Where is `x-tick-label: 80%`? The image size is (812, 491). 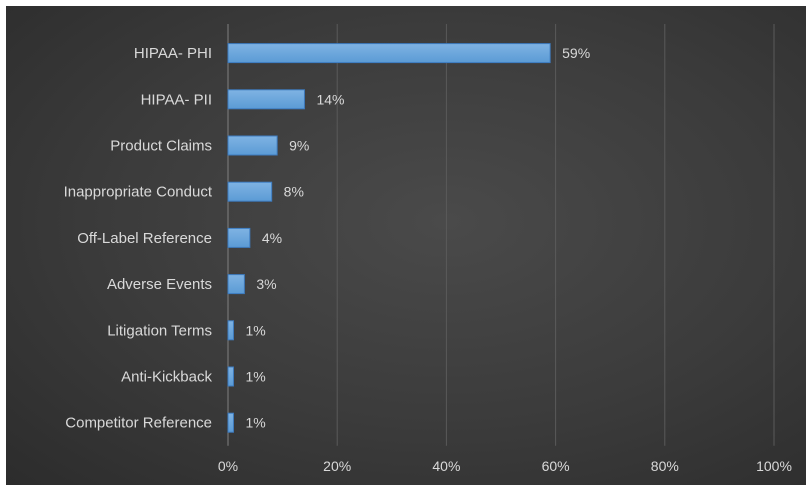 x-tick-label: 80% is located at coordinates (665, 466).